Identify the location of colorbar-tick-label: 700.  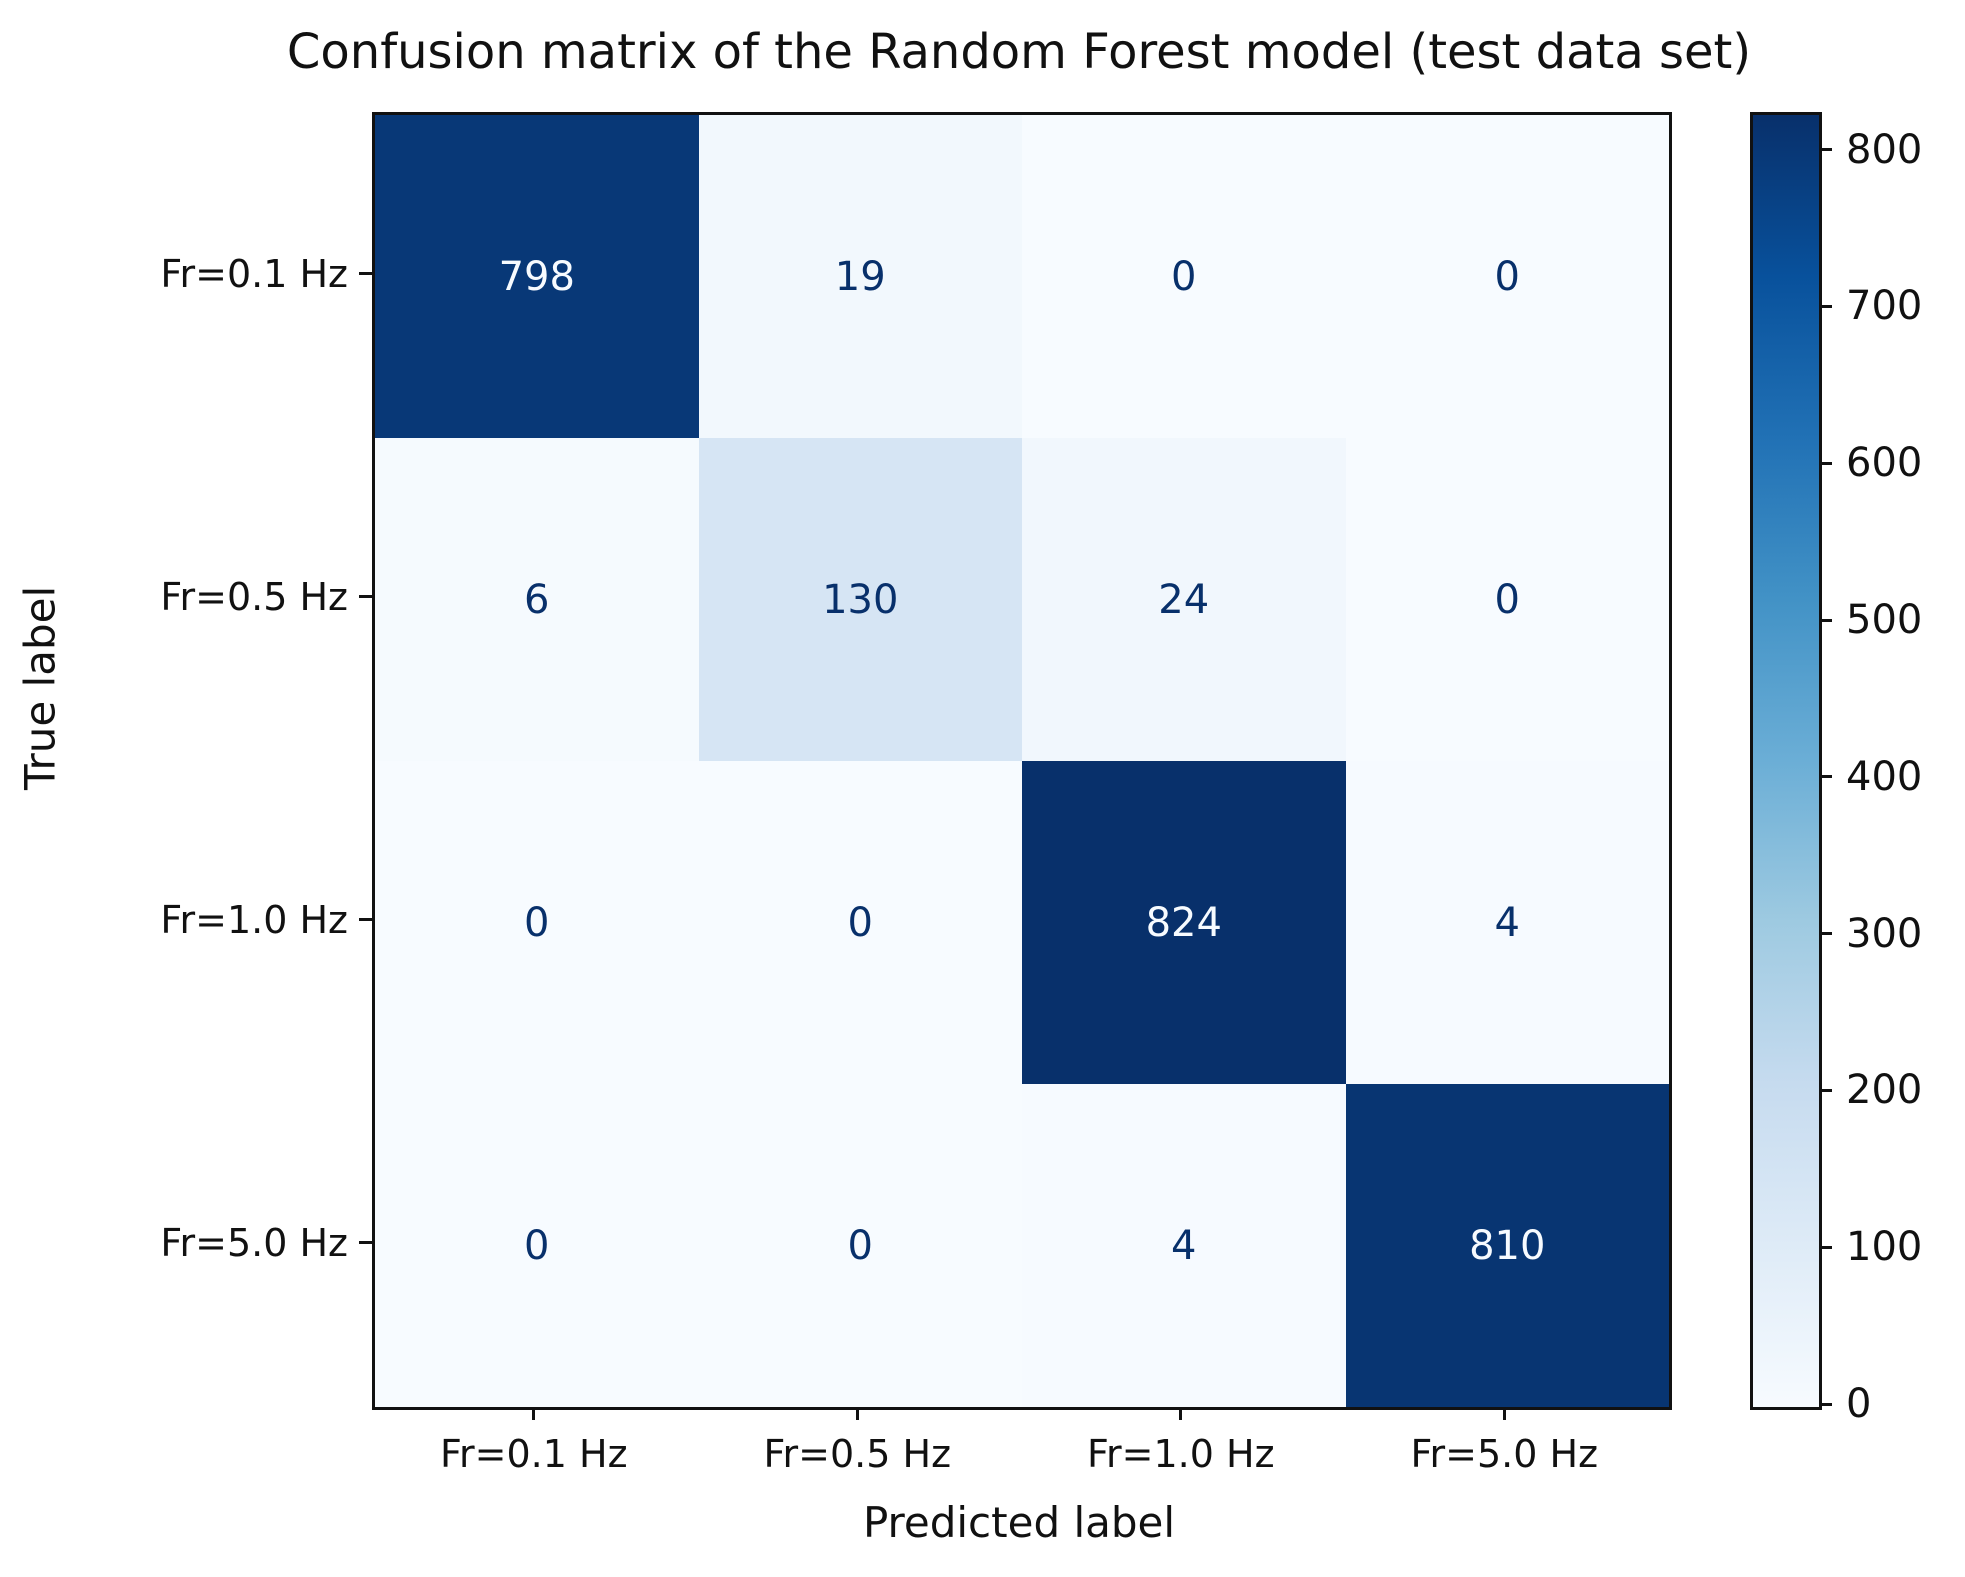
(1884, 306).